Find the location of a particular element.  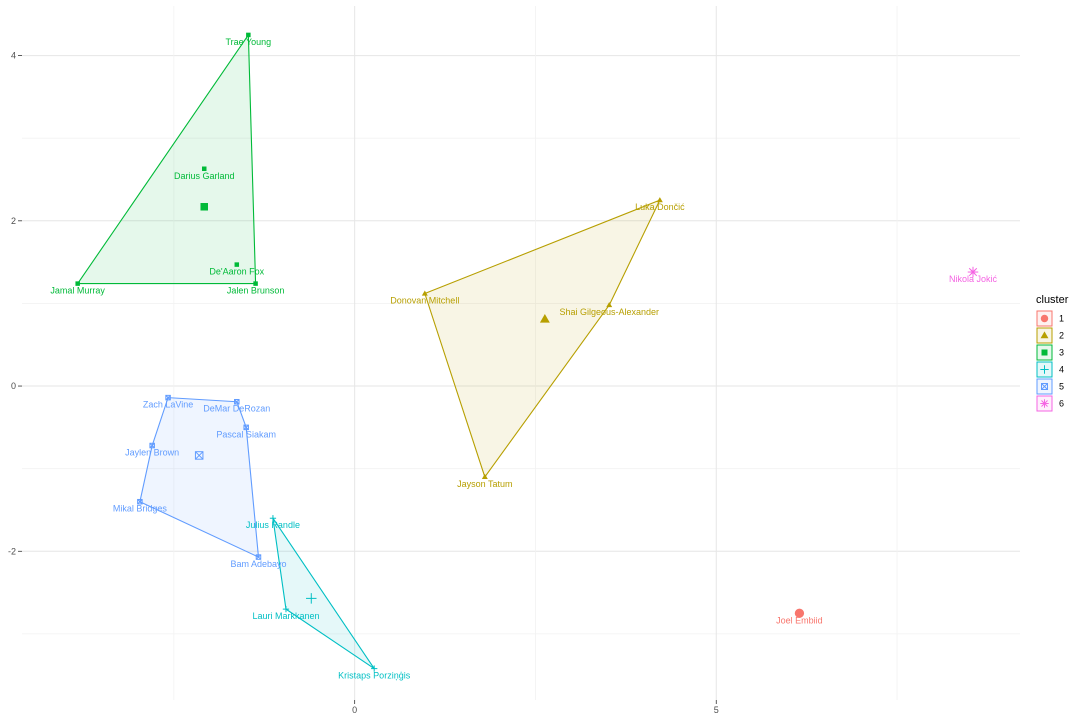

point-label-kristaps-porzingis: Kristaps Porziņģis is located at coordinates (374, 676).